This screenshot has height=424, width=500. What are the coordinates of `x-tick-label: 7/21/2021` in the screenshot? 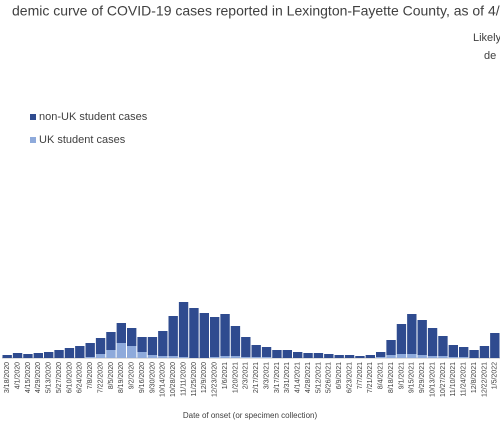 It's located at (370, 377).